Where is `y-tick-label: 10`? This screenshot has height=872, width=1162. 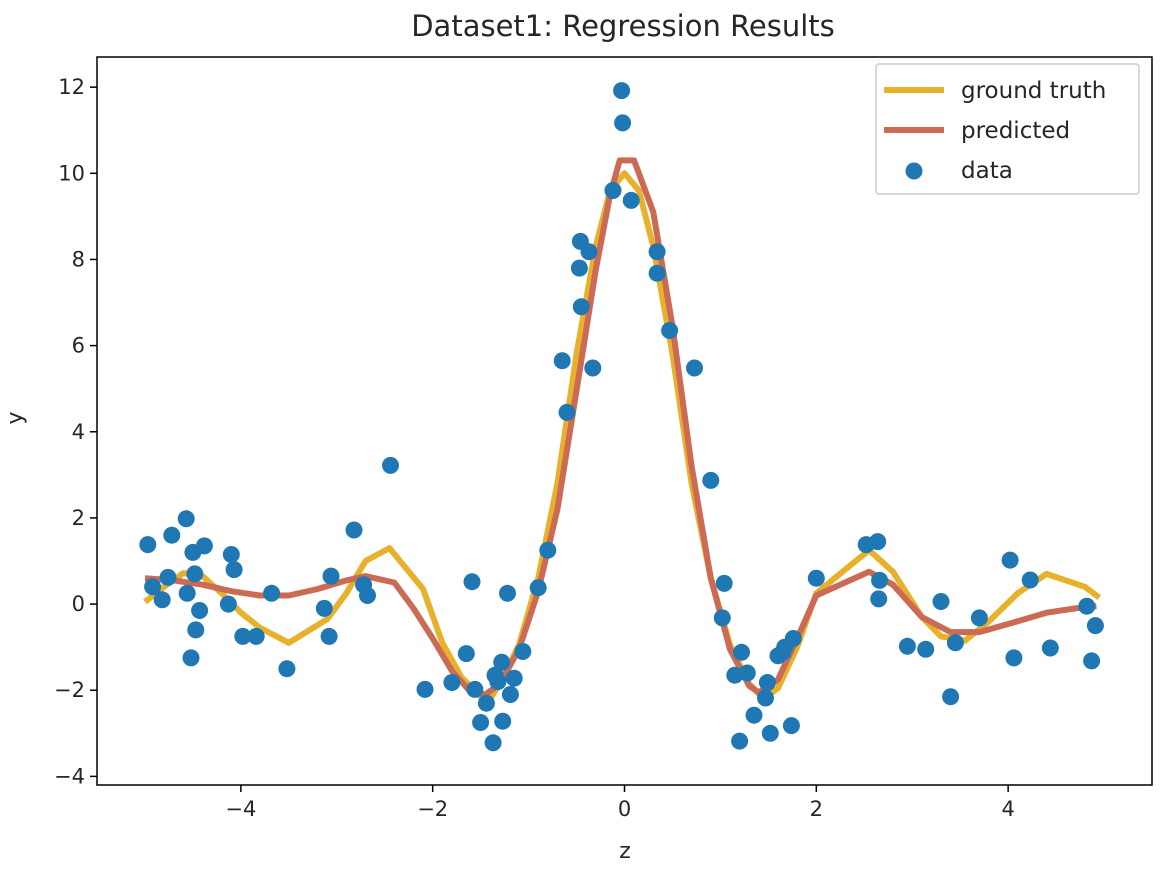
y-tick-label: 10 is located at coordinates (71, 173).